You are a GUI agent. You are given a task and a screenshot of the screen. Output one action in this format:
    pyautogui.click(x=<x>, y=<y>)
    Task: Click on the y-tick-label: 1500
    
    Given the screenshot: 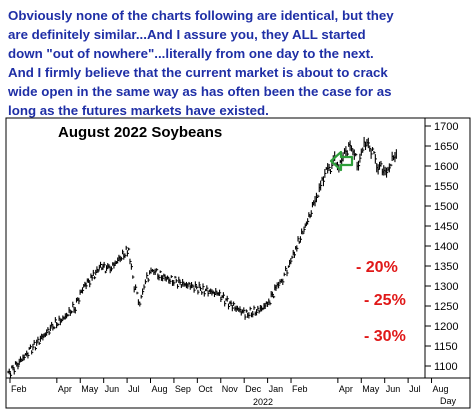 What is the action you would take?
    pyautogui.click(x=446, y=207)
    